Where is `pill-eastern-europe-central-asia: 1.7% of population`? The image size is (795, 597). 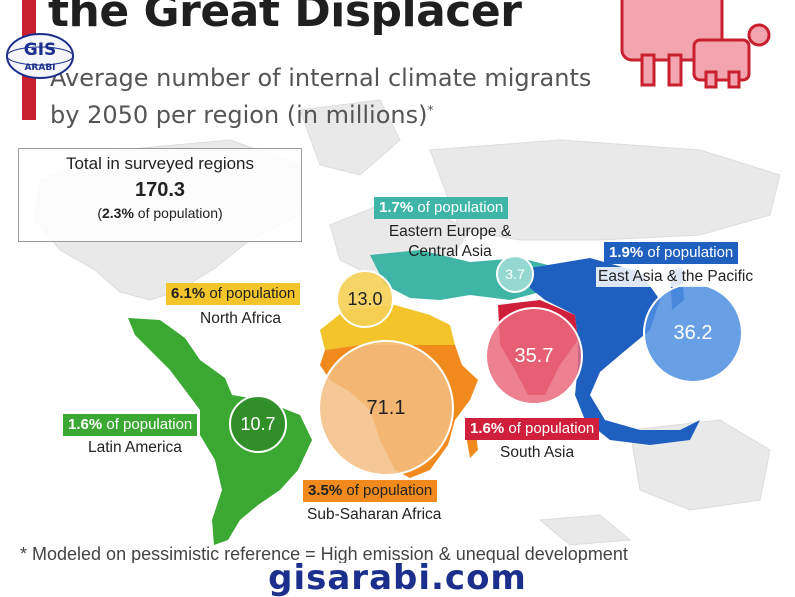
pill-eastern-europe-central-asia: 1.7% of population is located at coordinates (441, 208).